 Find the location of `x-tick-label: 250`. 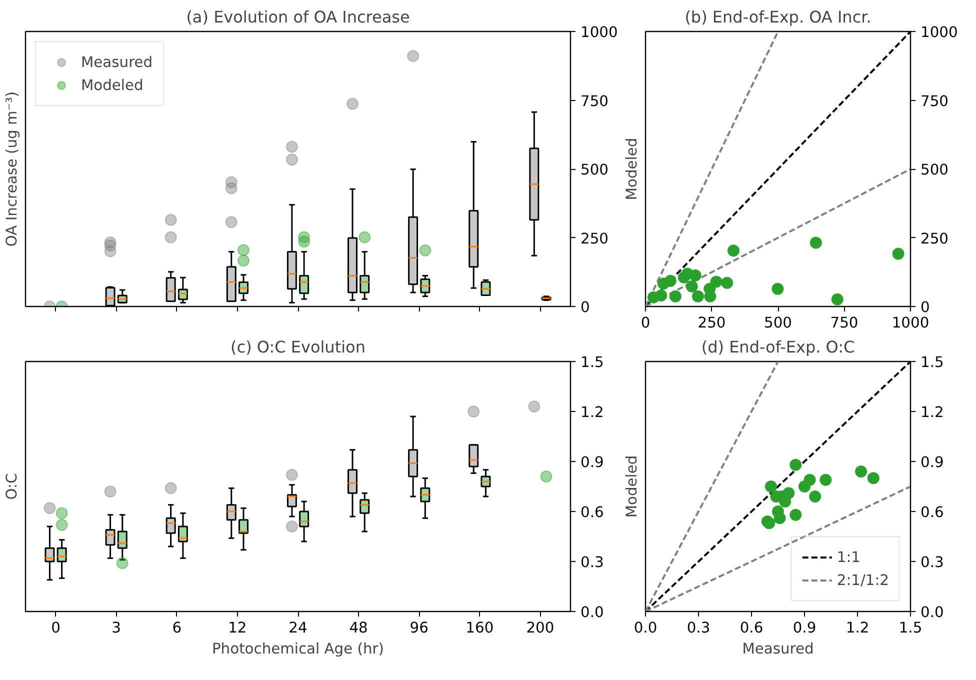

x-tick-label: 250 is located at coordinates (712, 323).